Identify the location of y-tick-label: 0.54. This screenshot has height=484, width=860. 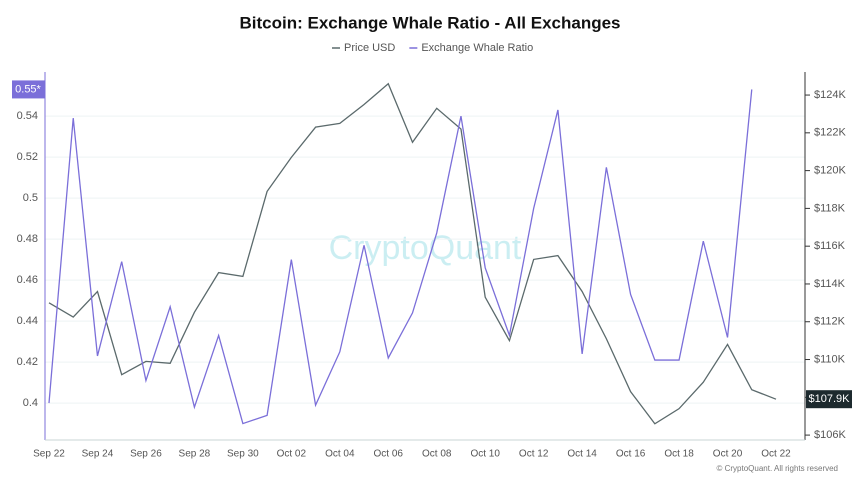
(27, 116).